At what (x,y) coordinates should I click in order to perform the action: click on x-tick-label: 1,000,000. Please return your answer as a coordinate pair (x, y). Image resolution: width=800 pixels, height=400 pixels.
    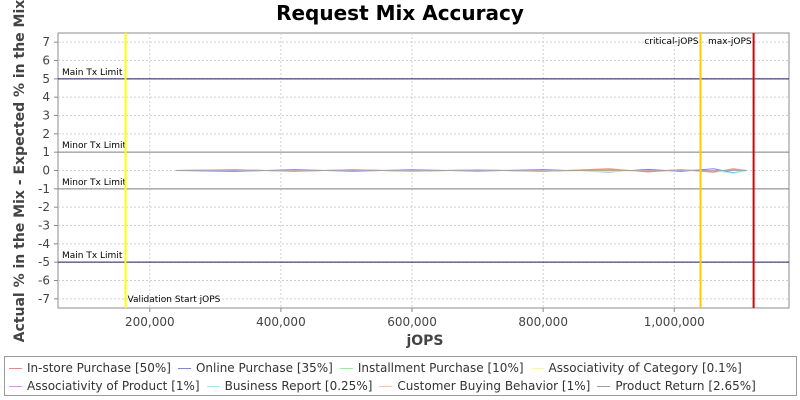
    Looking at the image, I should click on (674, 322).